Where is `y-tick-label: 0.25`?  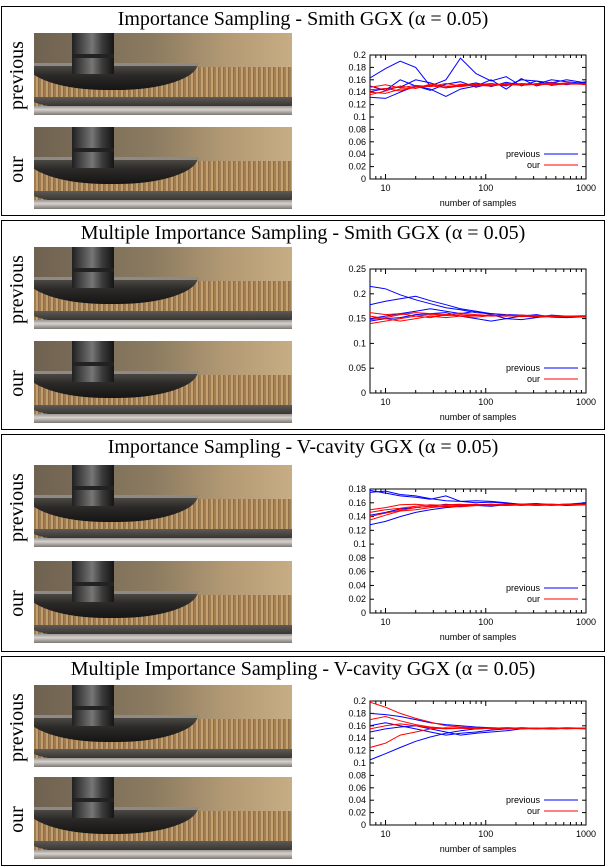 y-tick-label: 0.25 is located at coordinates (357, 269).